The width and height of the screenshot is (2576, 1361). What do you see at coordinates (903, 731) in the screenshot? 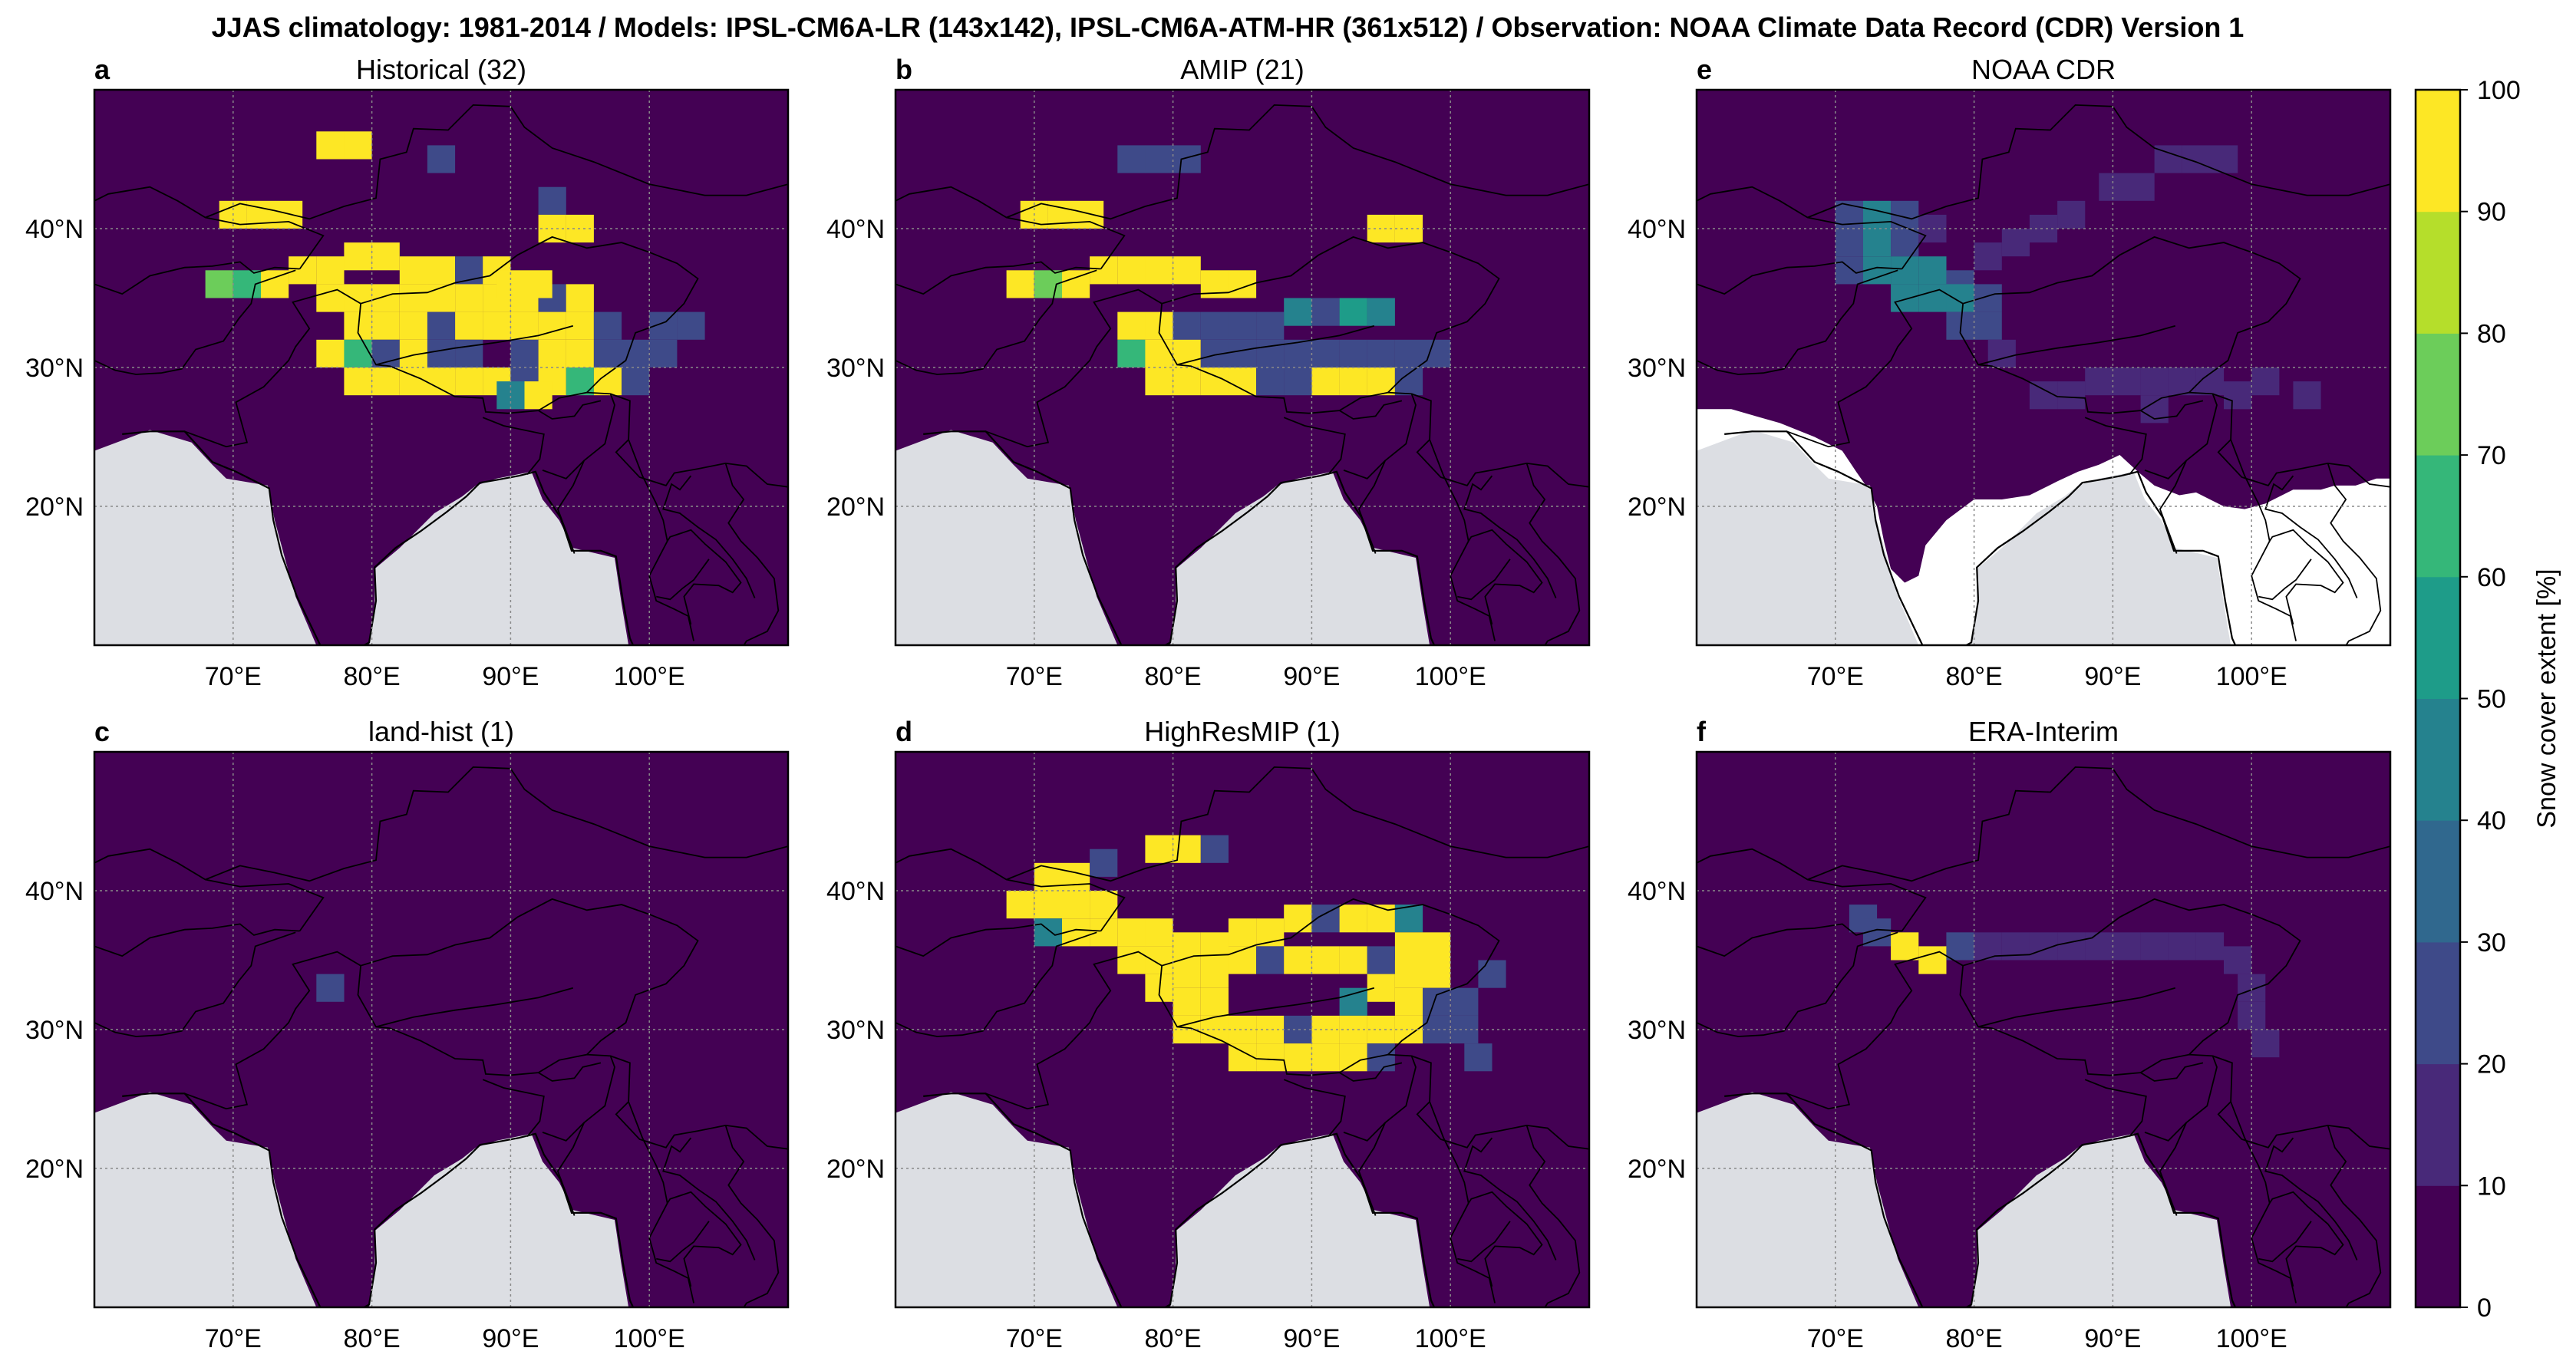
I see `panel-label: d` at bounding box center [903, 731].